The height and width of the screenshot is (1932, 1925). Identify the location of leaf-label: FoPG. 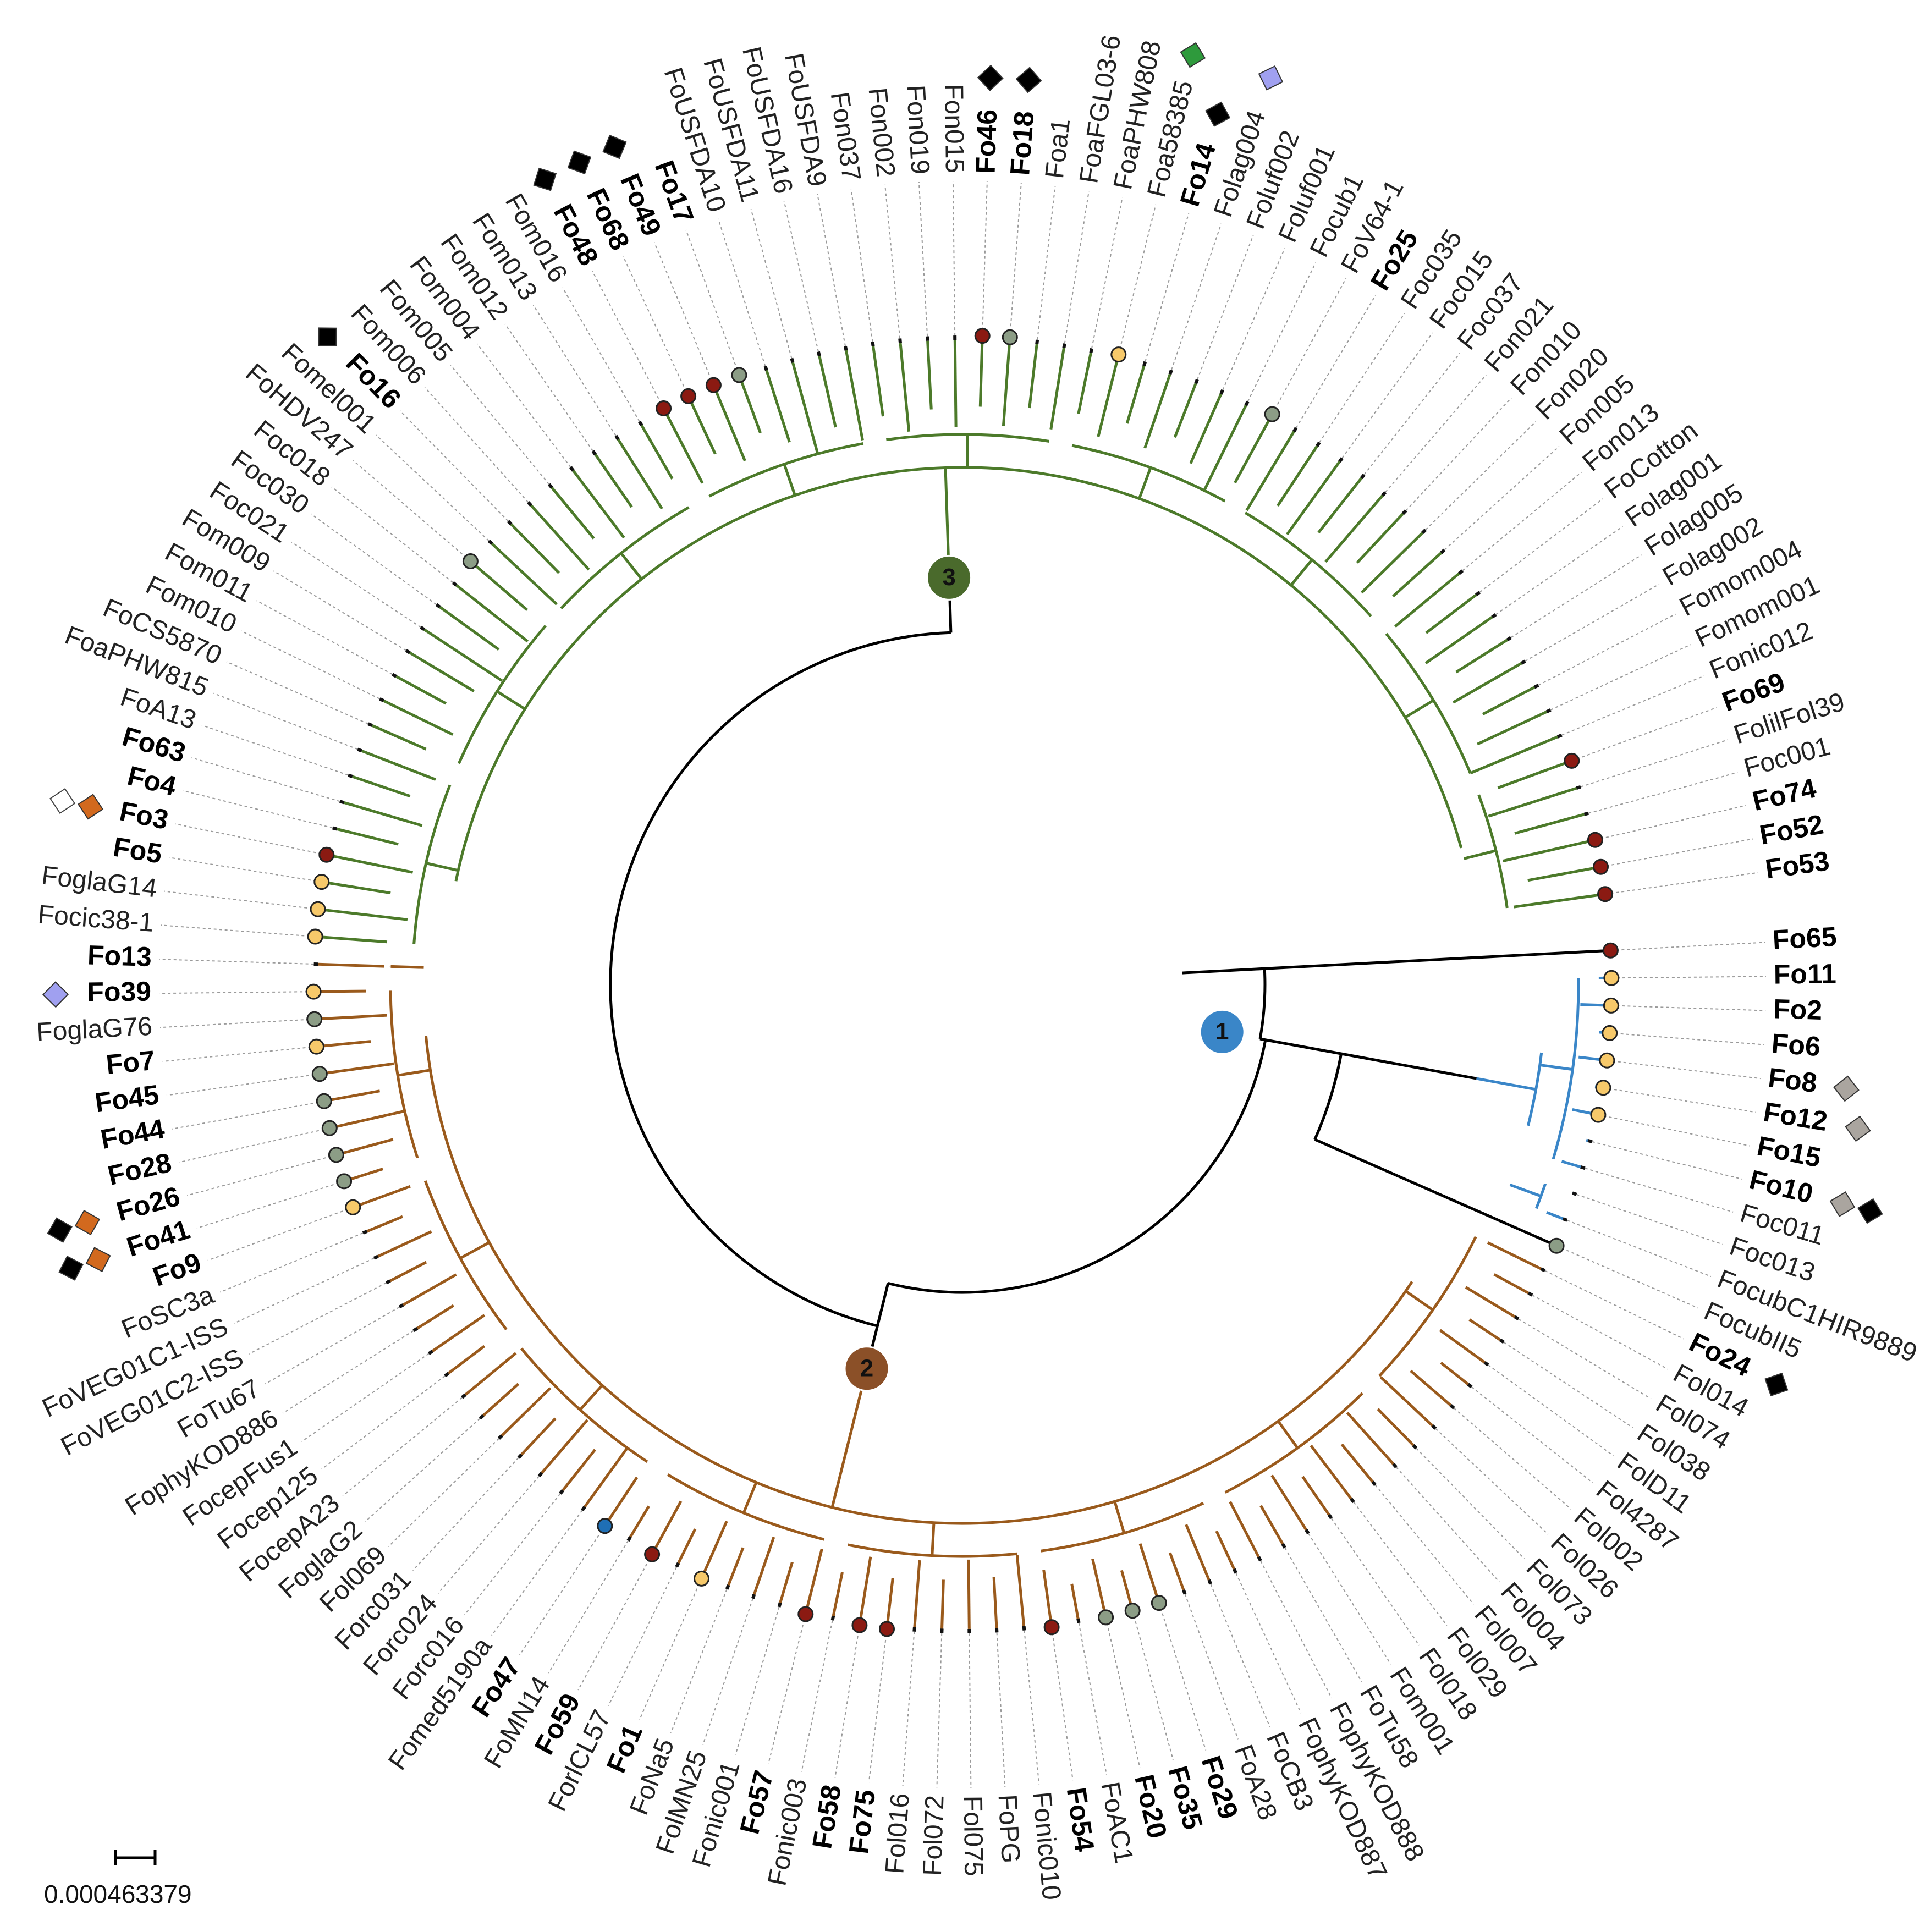
(1008, 1828).